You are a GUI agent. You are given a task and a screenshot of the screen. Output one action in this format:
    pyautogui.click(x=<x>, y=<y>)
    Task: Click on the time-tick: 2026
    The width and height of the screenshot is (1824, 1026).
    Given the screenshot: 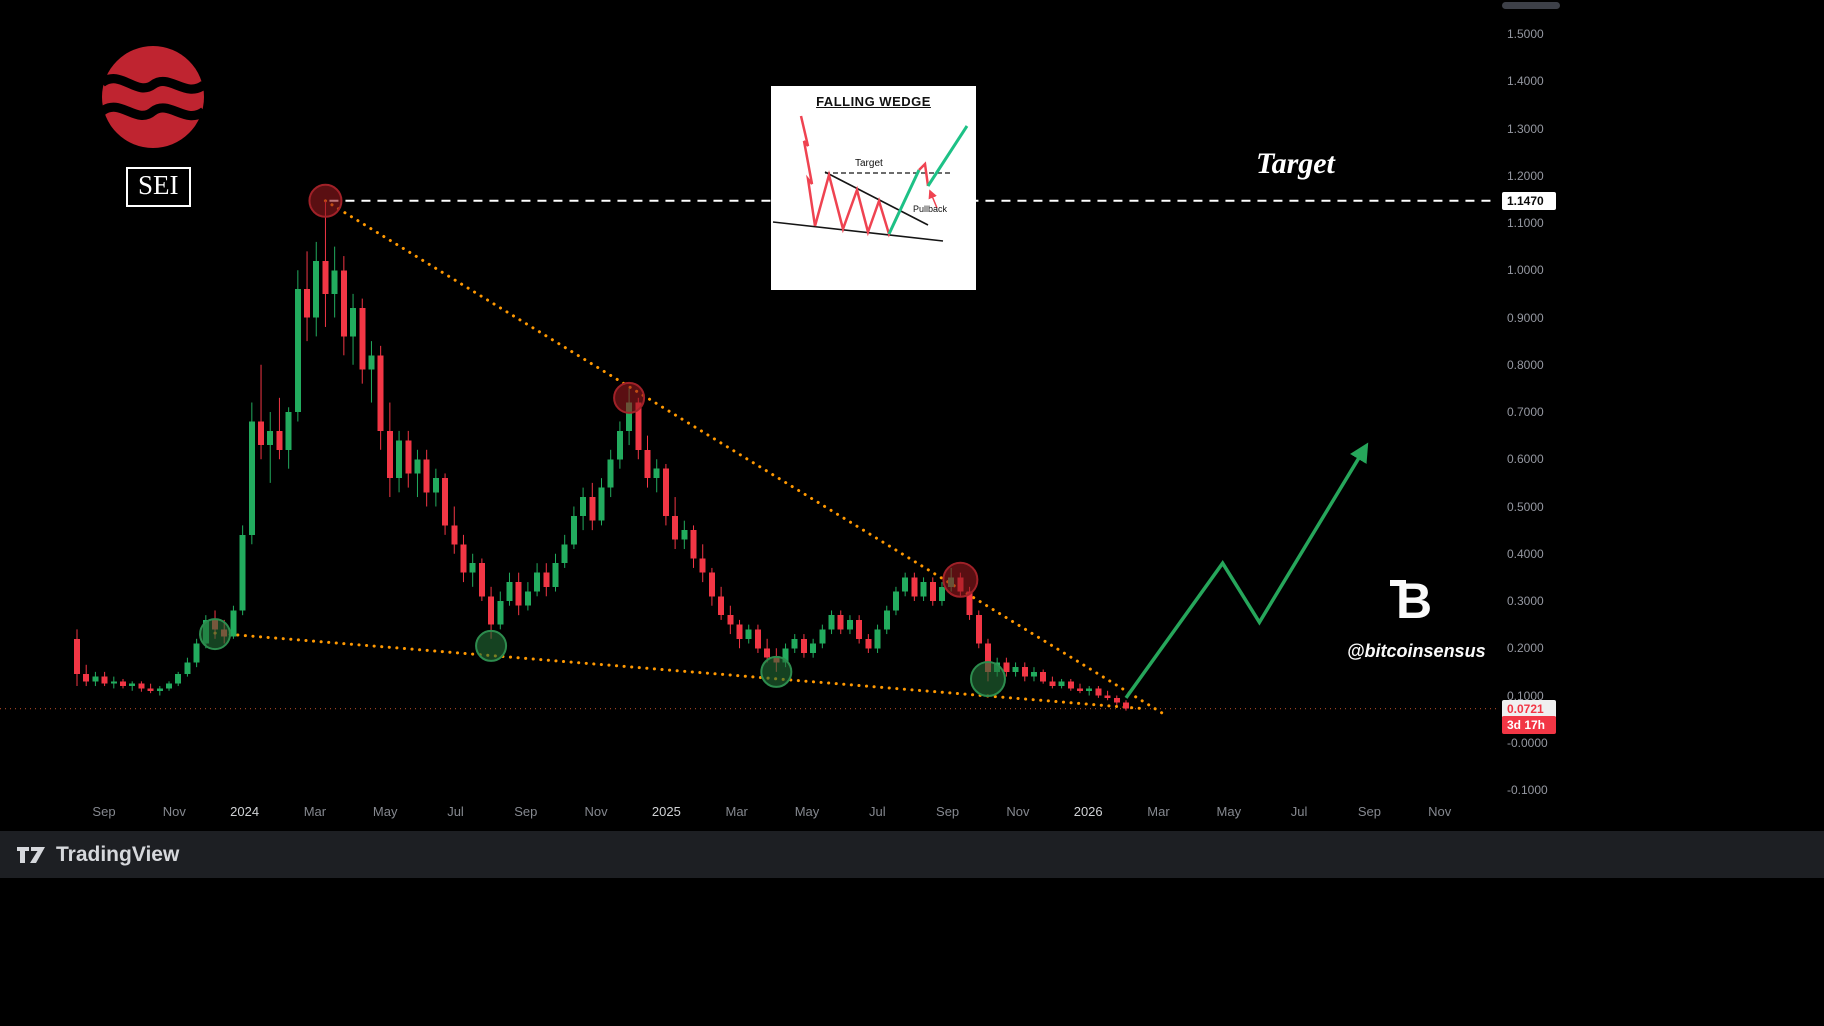 What is the action you would take?
    pyautogui.click(x=1088, y=811)
    